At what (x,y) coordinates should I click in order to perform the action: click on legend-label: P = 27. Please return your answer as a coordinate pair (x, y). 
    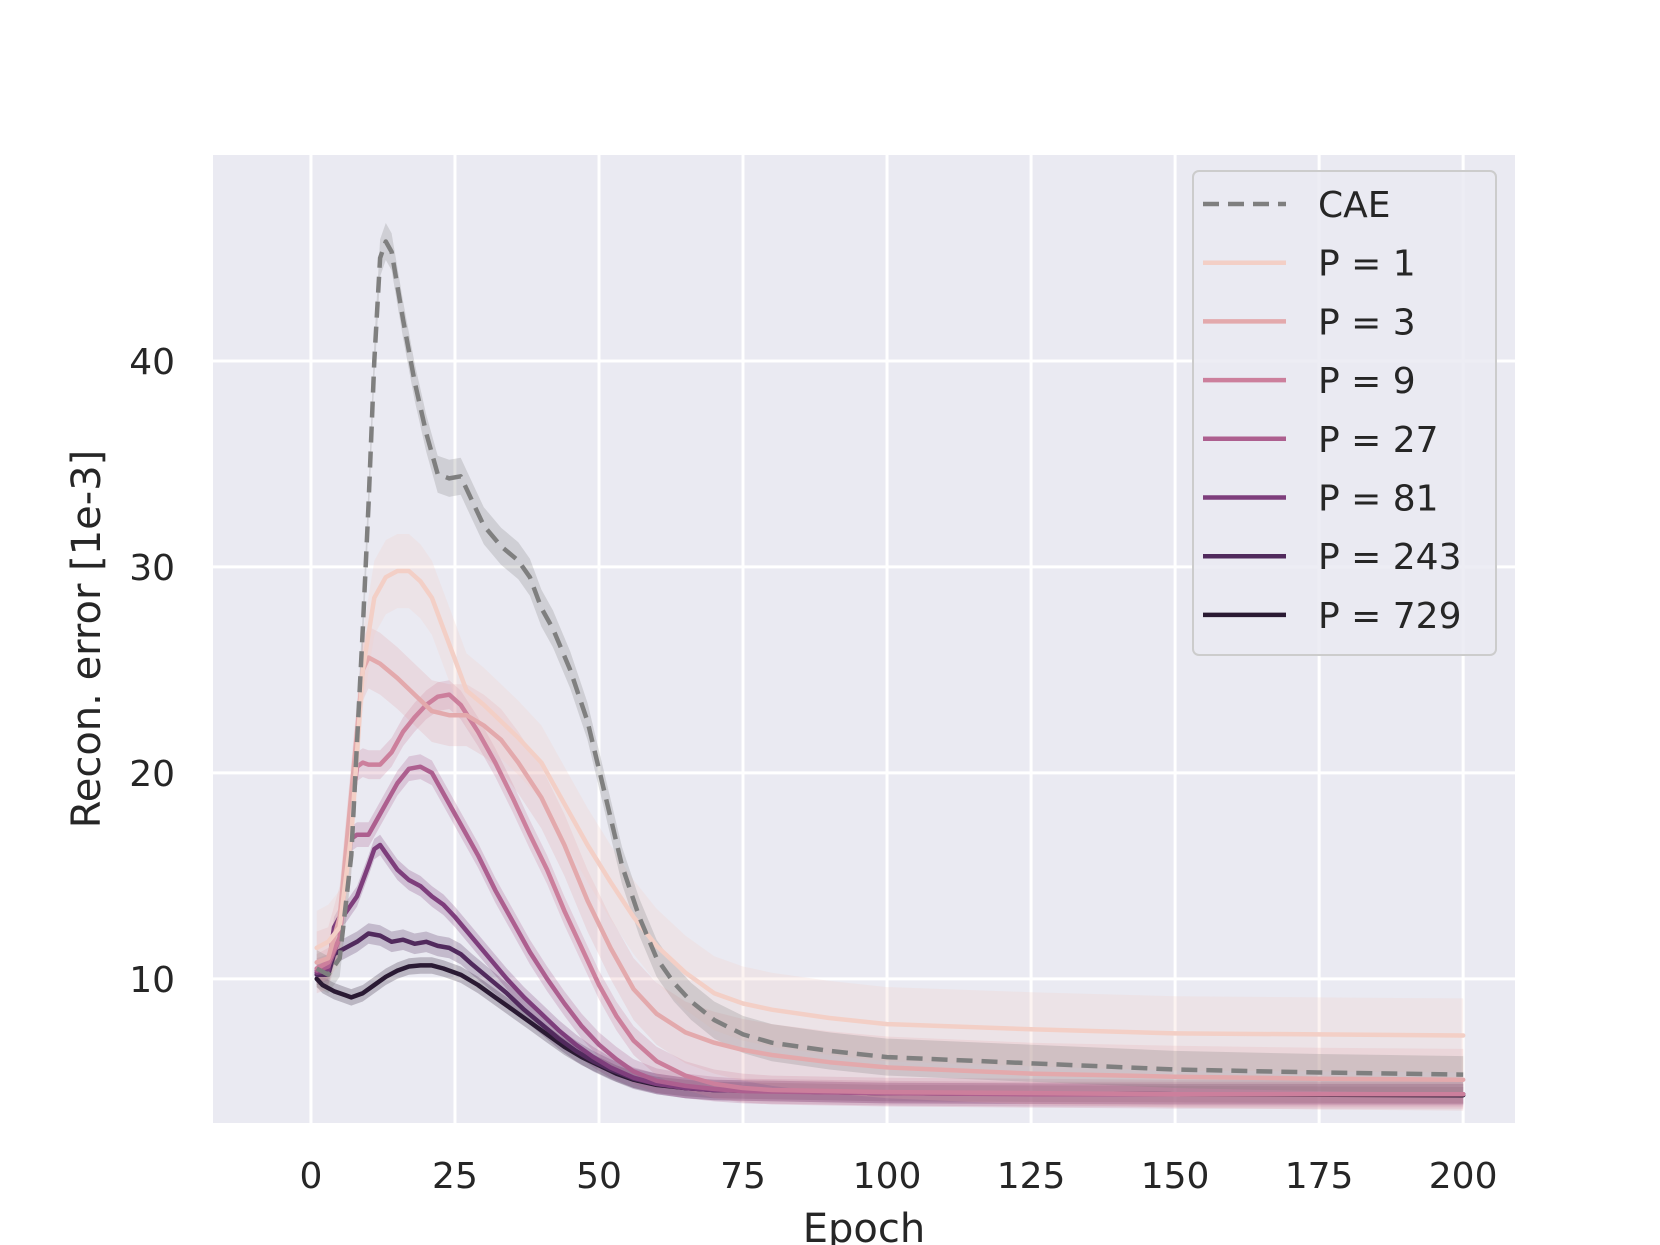
    Looking at the image, I should click on (1378, 440).